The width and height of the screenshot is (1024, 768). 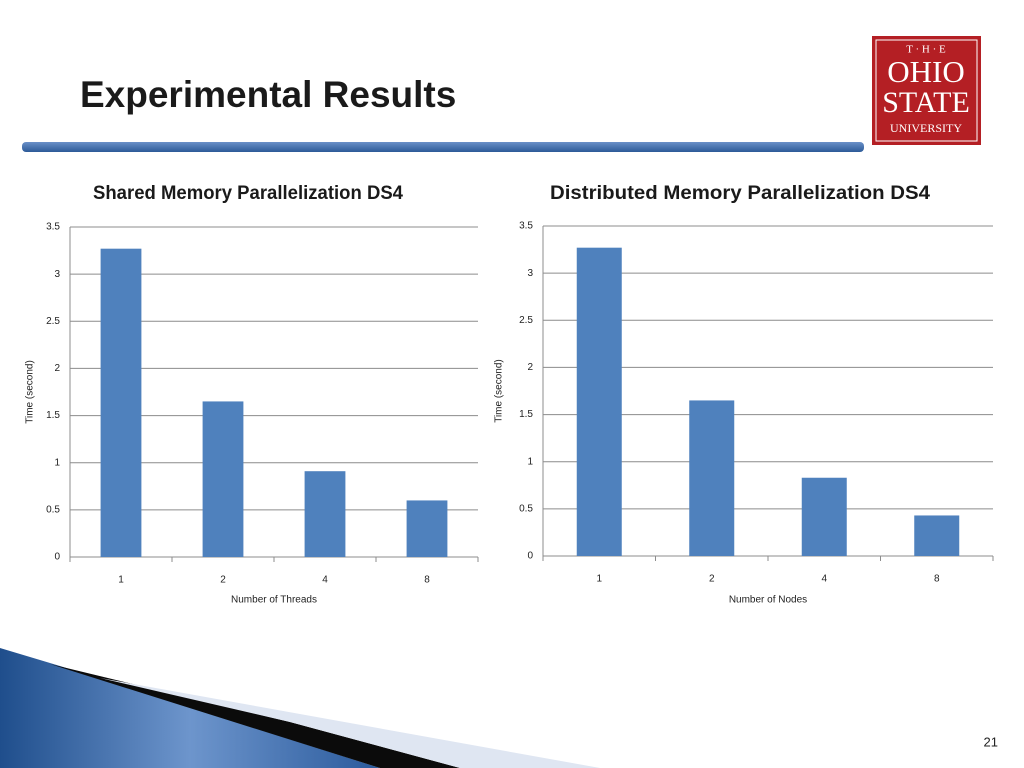 I want to click on logo-text: UNIVERSITY, so click(x=926, y=128).